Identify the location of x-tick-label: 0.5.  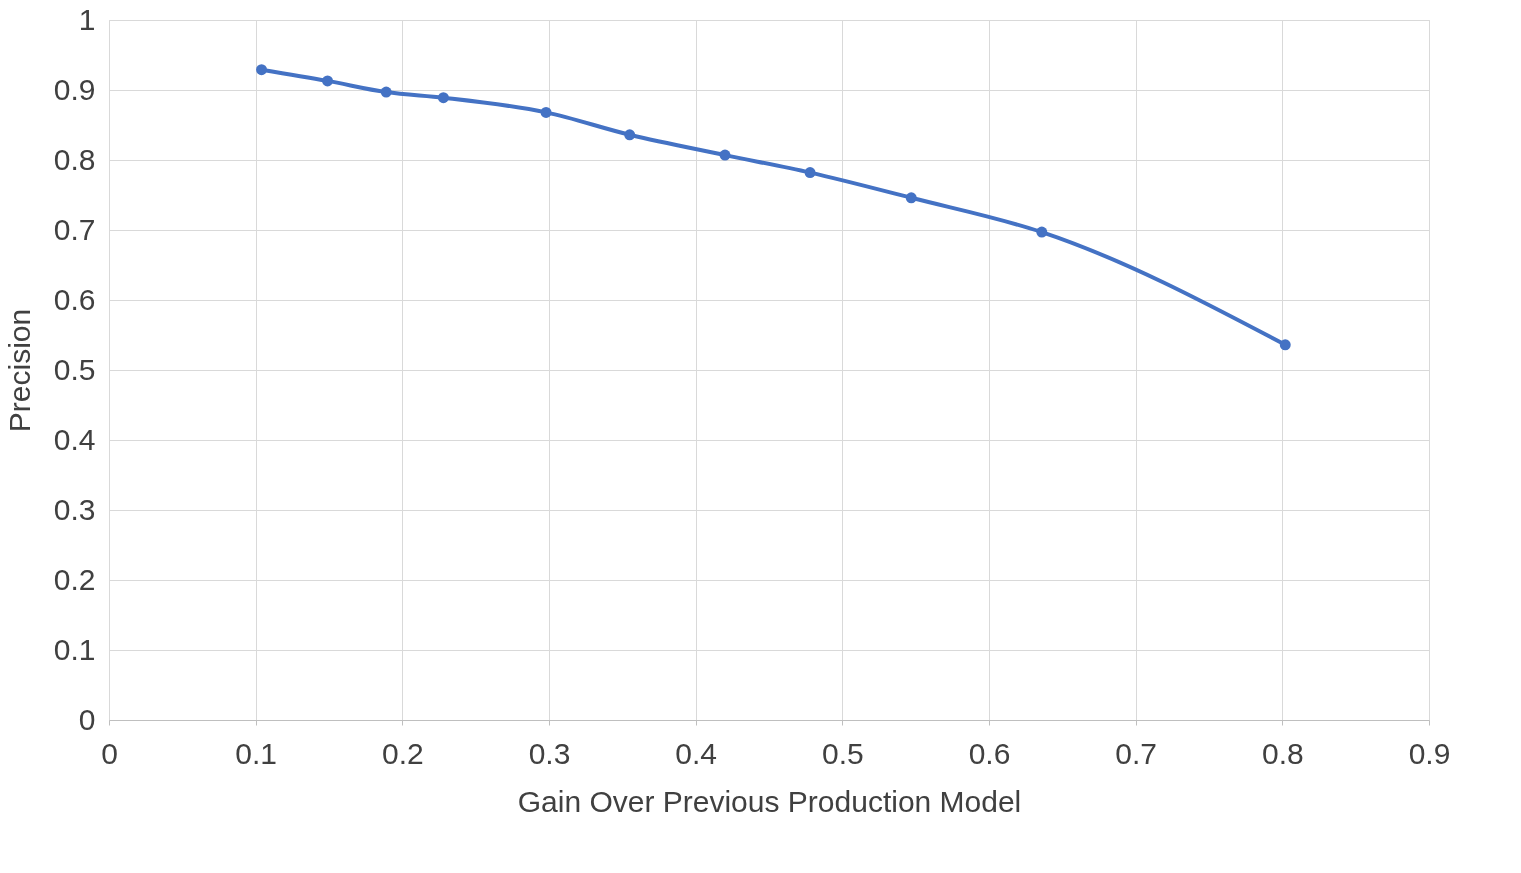
(842, 753).